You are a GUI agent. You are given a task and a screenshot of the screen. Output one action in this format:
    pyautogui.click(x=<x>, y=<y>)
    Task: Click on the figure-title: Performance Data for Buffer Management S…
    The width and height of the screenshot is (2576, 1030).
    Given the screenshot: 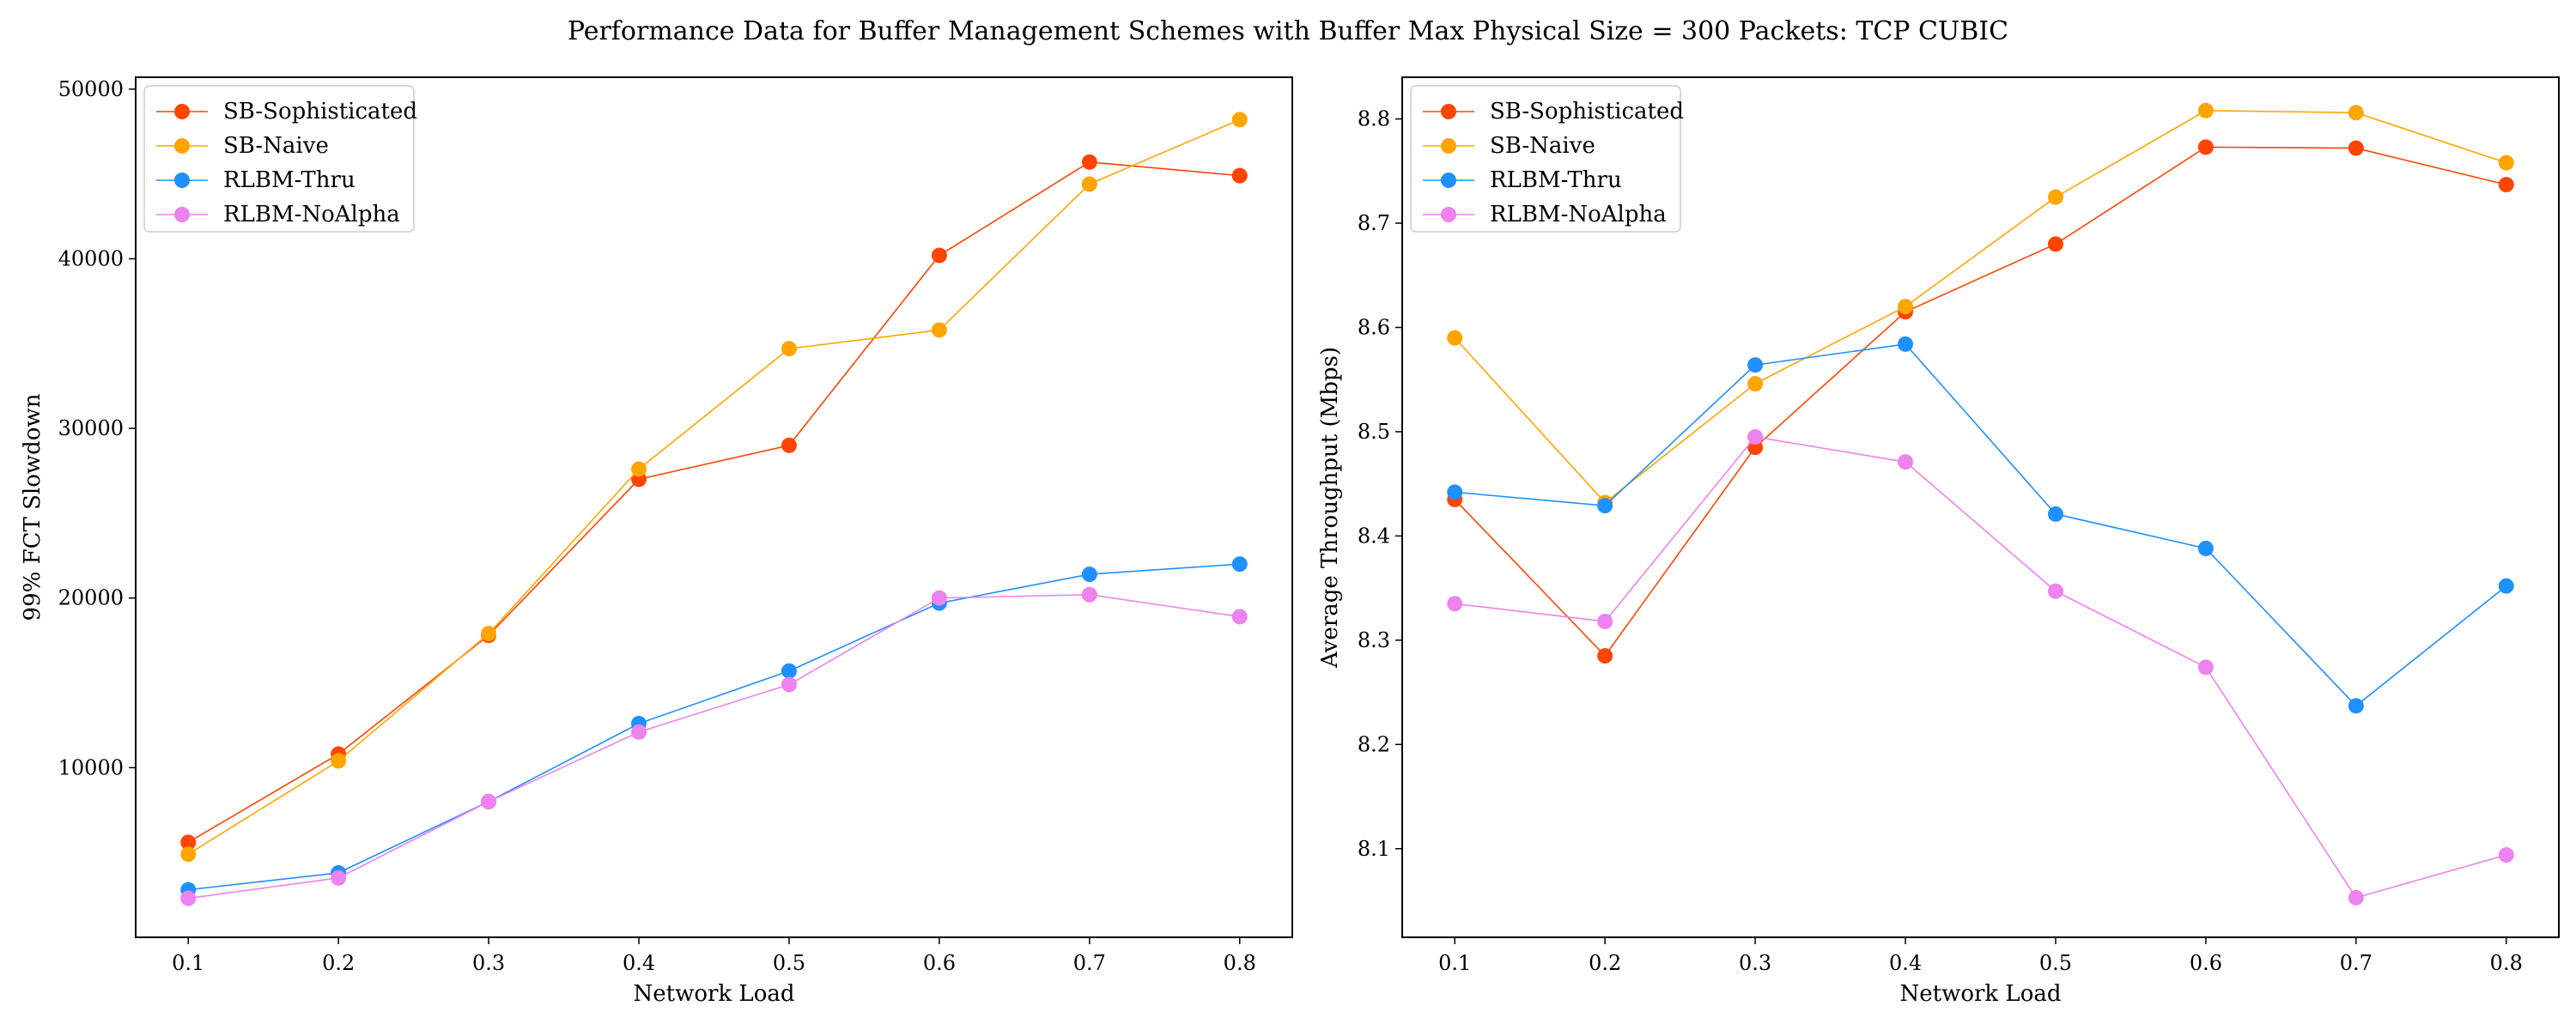 What is the action you would take?
    pyautogui.click(x=1288, y=31)
    